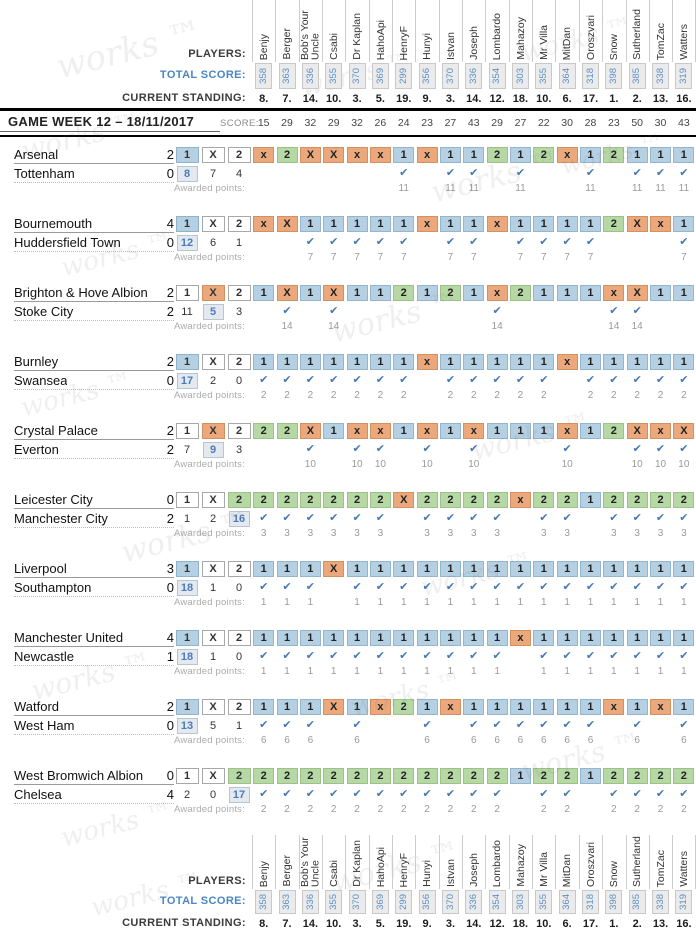 The width and height of the screenshot is (696, 928). What do you see at coordinates (263, 873) in the screenshot?
I see `player-name: Benjy` at bounding box center [263, 873].